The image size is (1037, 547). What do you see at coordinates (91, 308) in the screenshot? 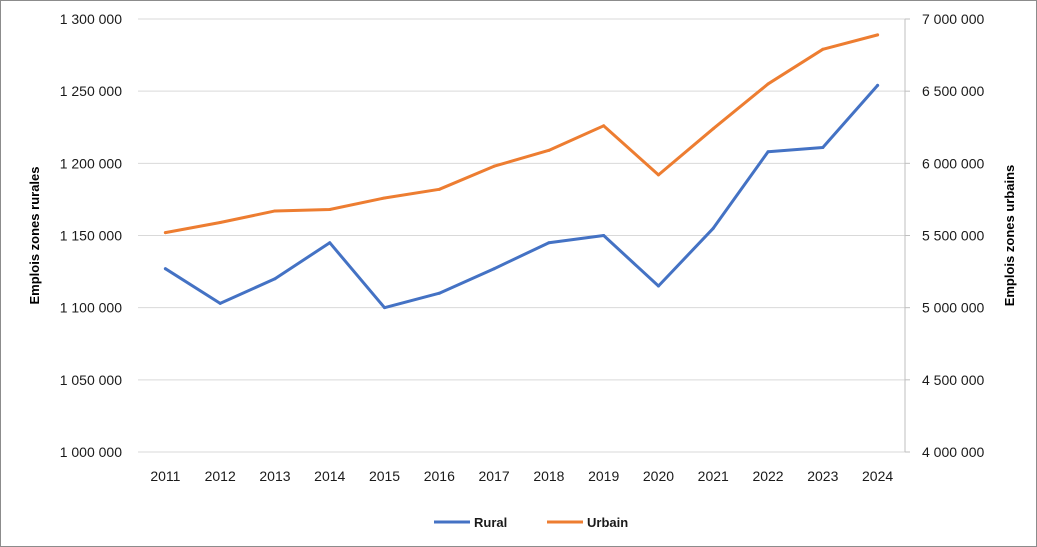
I see `left-tick-label: 1 100 000` at bounding box center [91, 308].